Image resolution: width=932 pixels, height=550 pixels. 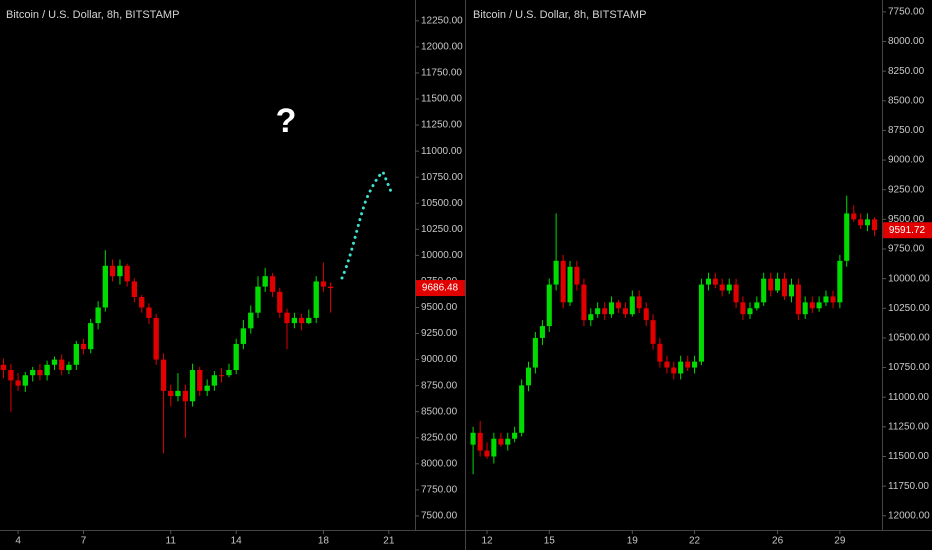 What do you see at coordinates (442, 203) in the screenshot?
I see `y-tick-label: 10500.00` at bounding box center [442, 203].